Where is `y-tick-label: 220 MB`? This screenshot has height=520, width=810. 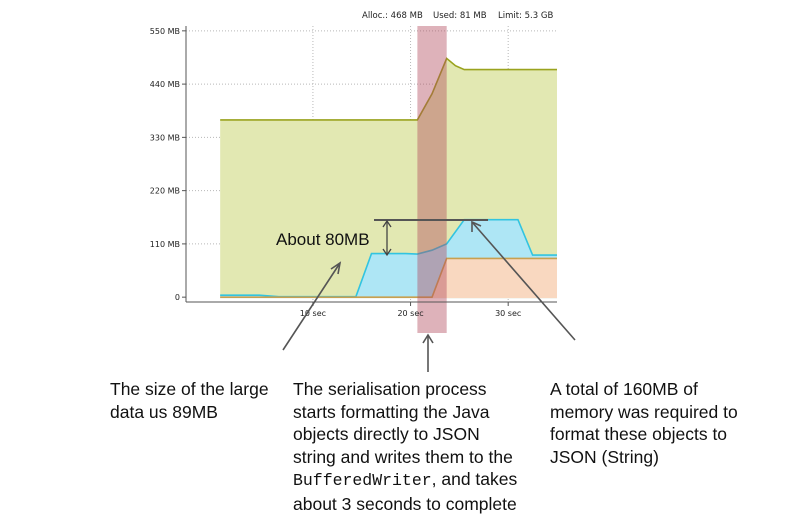
y-tick-label: 220 MB is located at coordinates (165, 191).